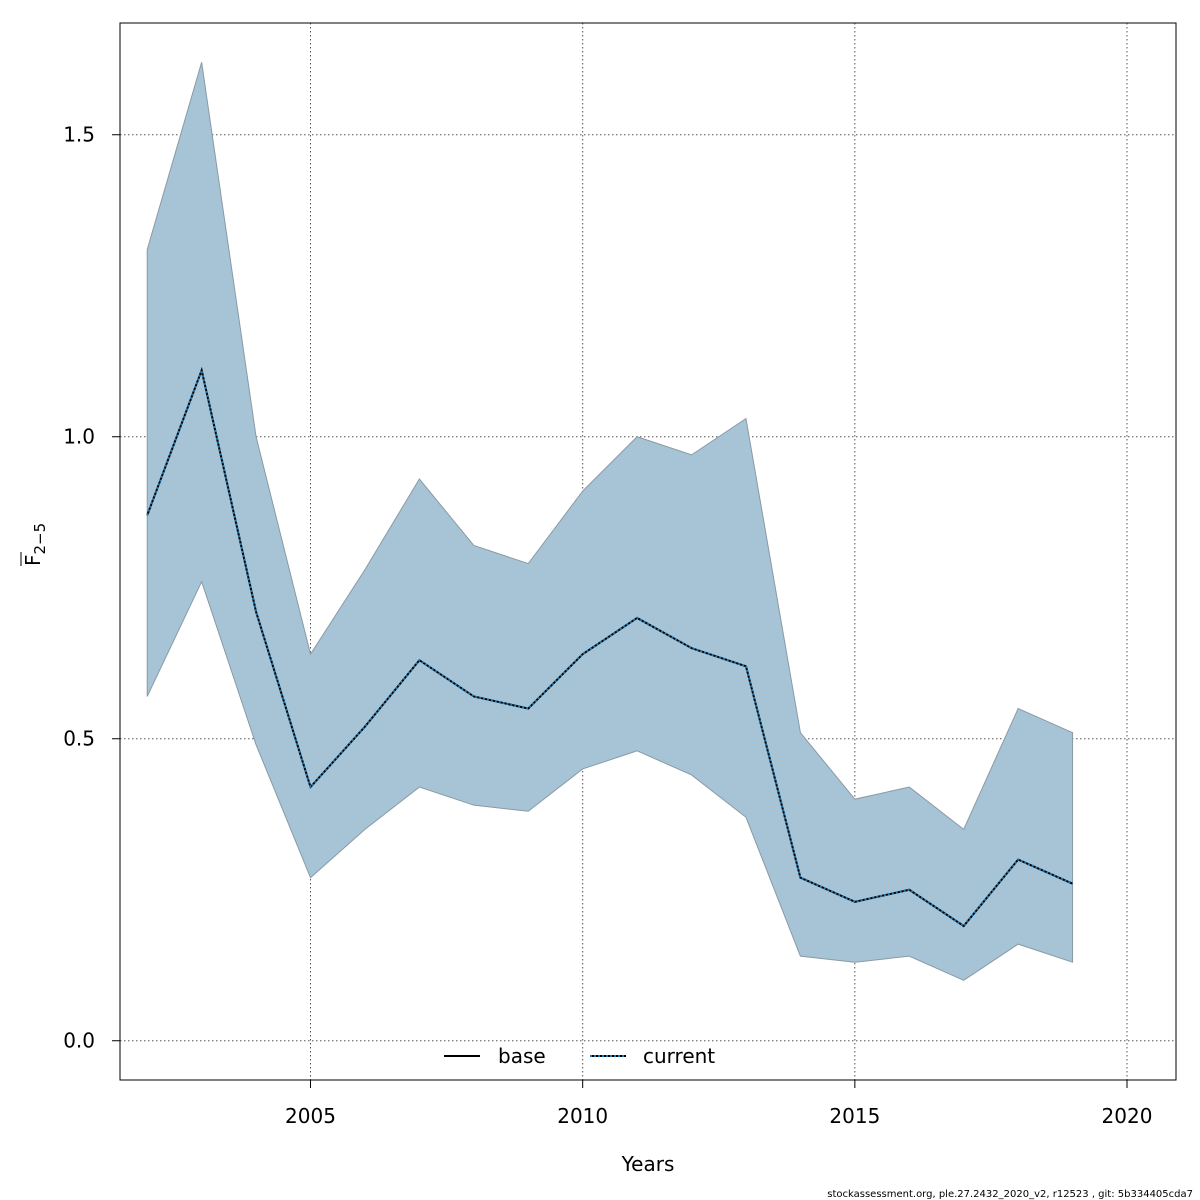 Image resolution: width=1200 pixels, height=1200 pixels. What do you see at coordinates (310, 1116) in the screenshot?
I see `x-tick-label: 2005` at bounding box center [310, 1116].